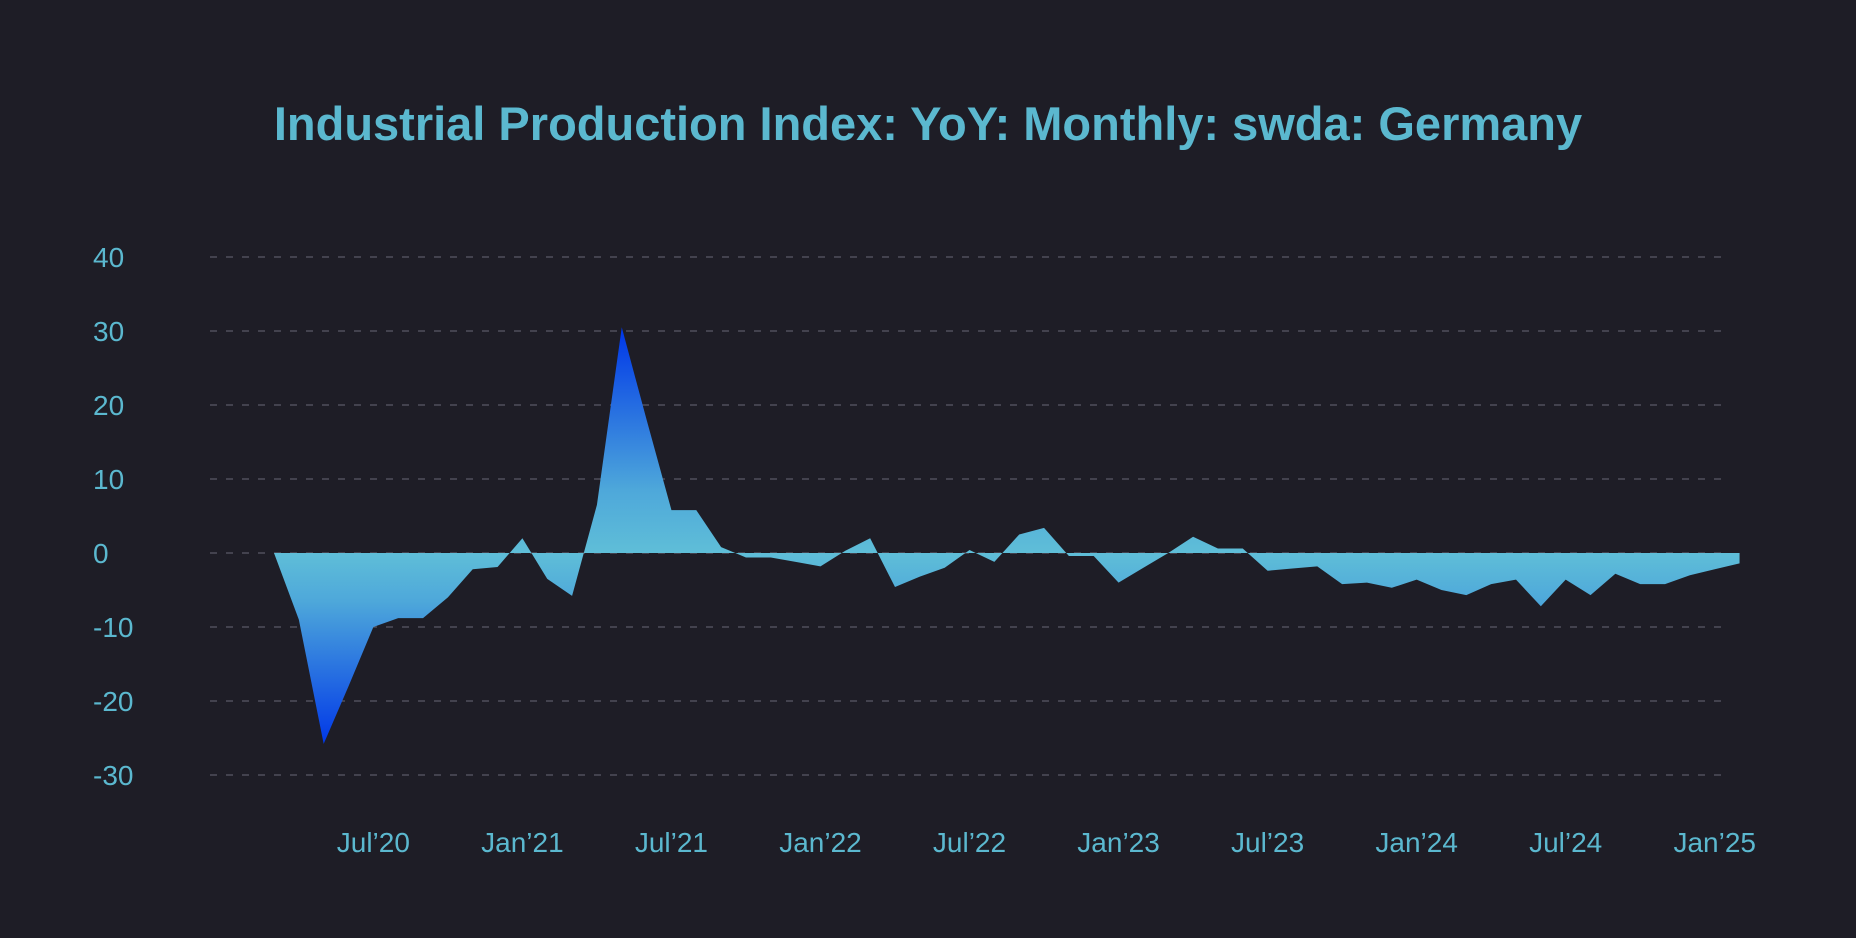  What do you see at coordinates (1416, 842) in the screenshot?
I see `x-tick-label: Jan’24` at bounding box center [1416, 842].